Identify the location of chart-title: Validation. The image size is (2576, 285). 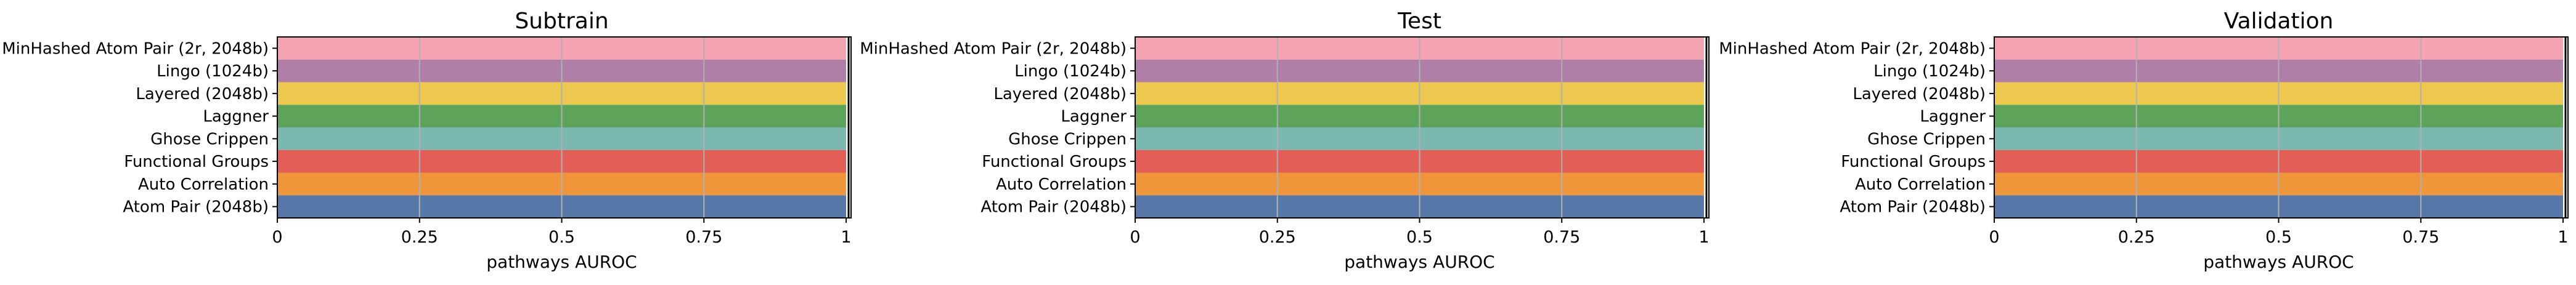
(2279, 21).